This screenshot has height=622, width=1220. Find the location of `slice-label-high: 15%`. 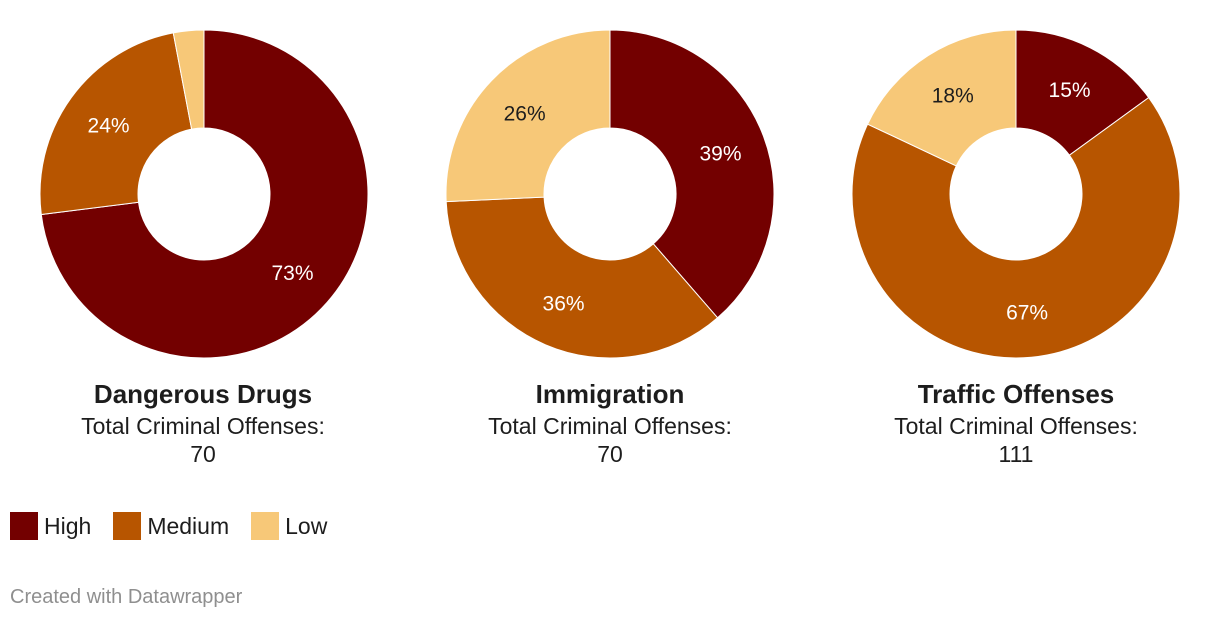

slice-label-high: 15% is located at coordinates (1070, 90).